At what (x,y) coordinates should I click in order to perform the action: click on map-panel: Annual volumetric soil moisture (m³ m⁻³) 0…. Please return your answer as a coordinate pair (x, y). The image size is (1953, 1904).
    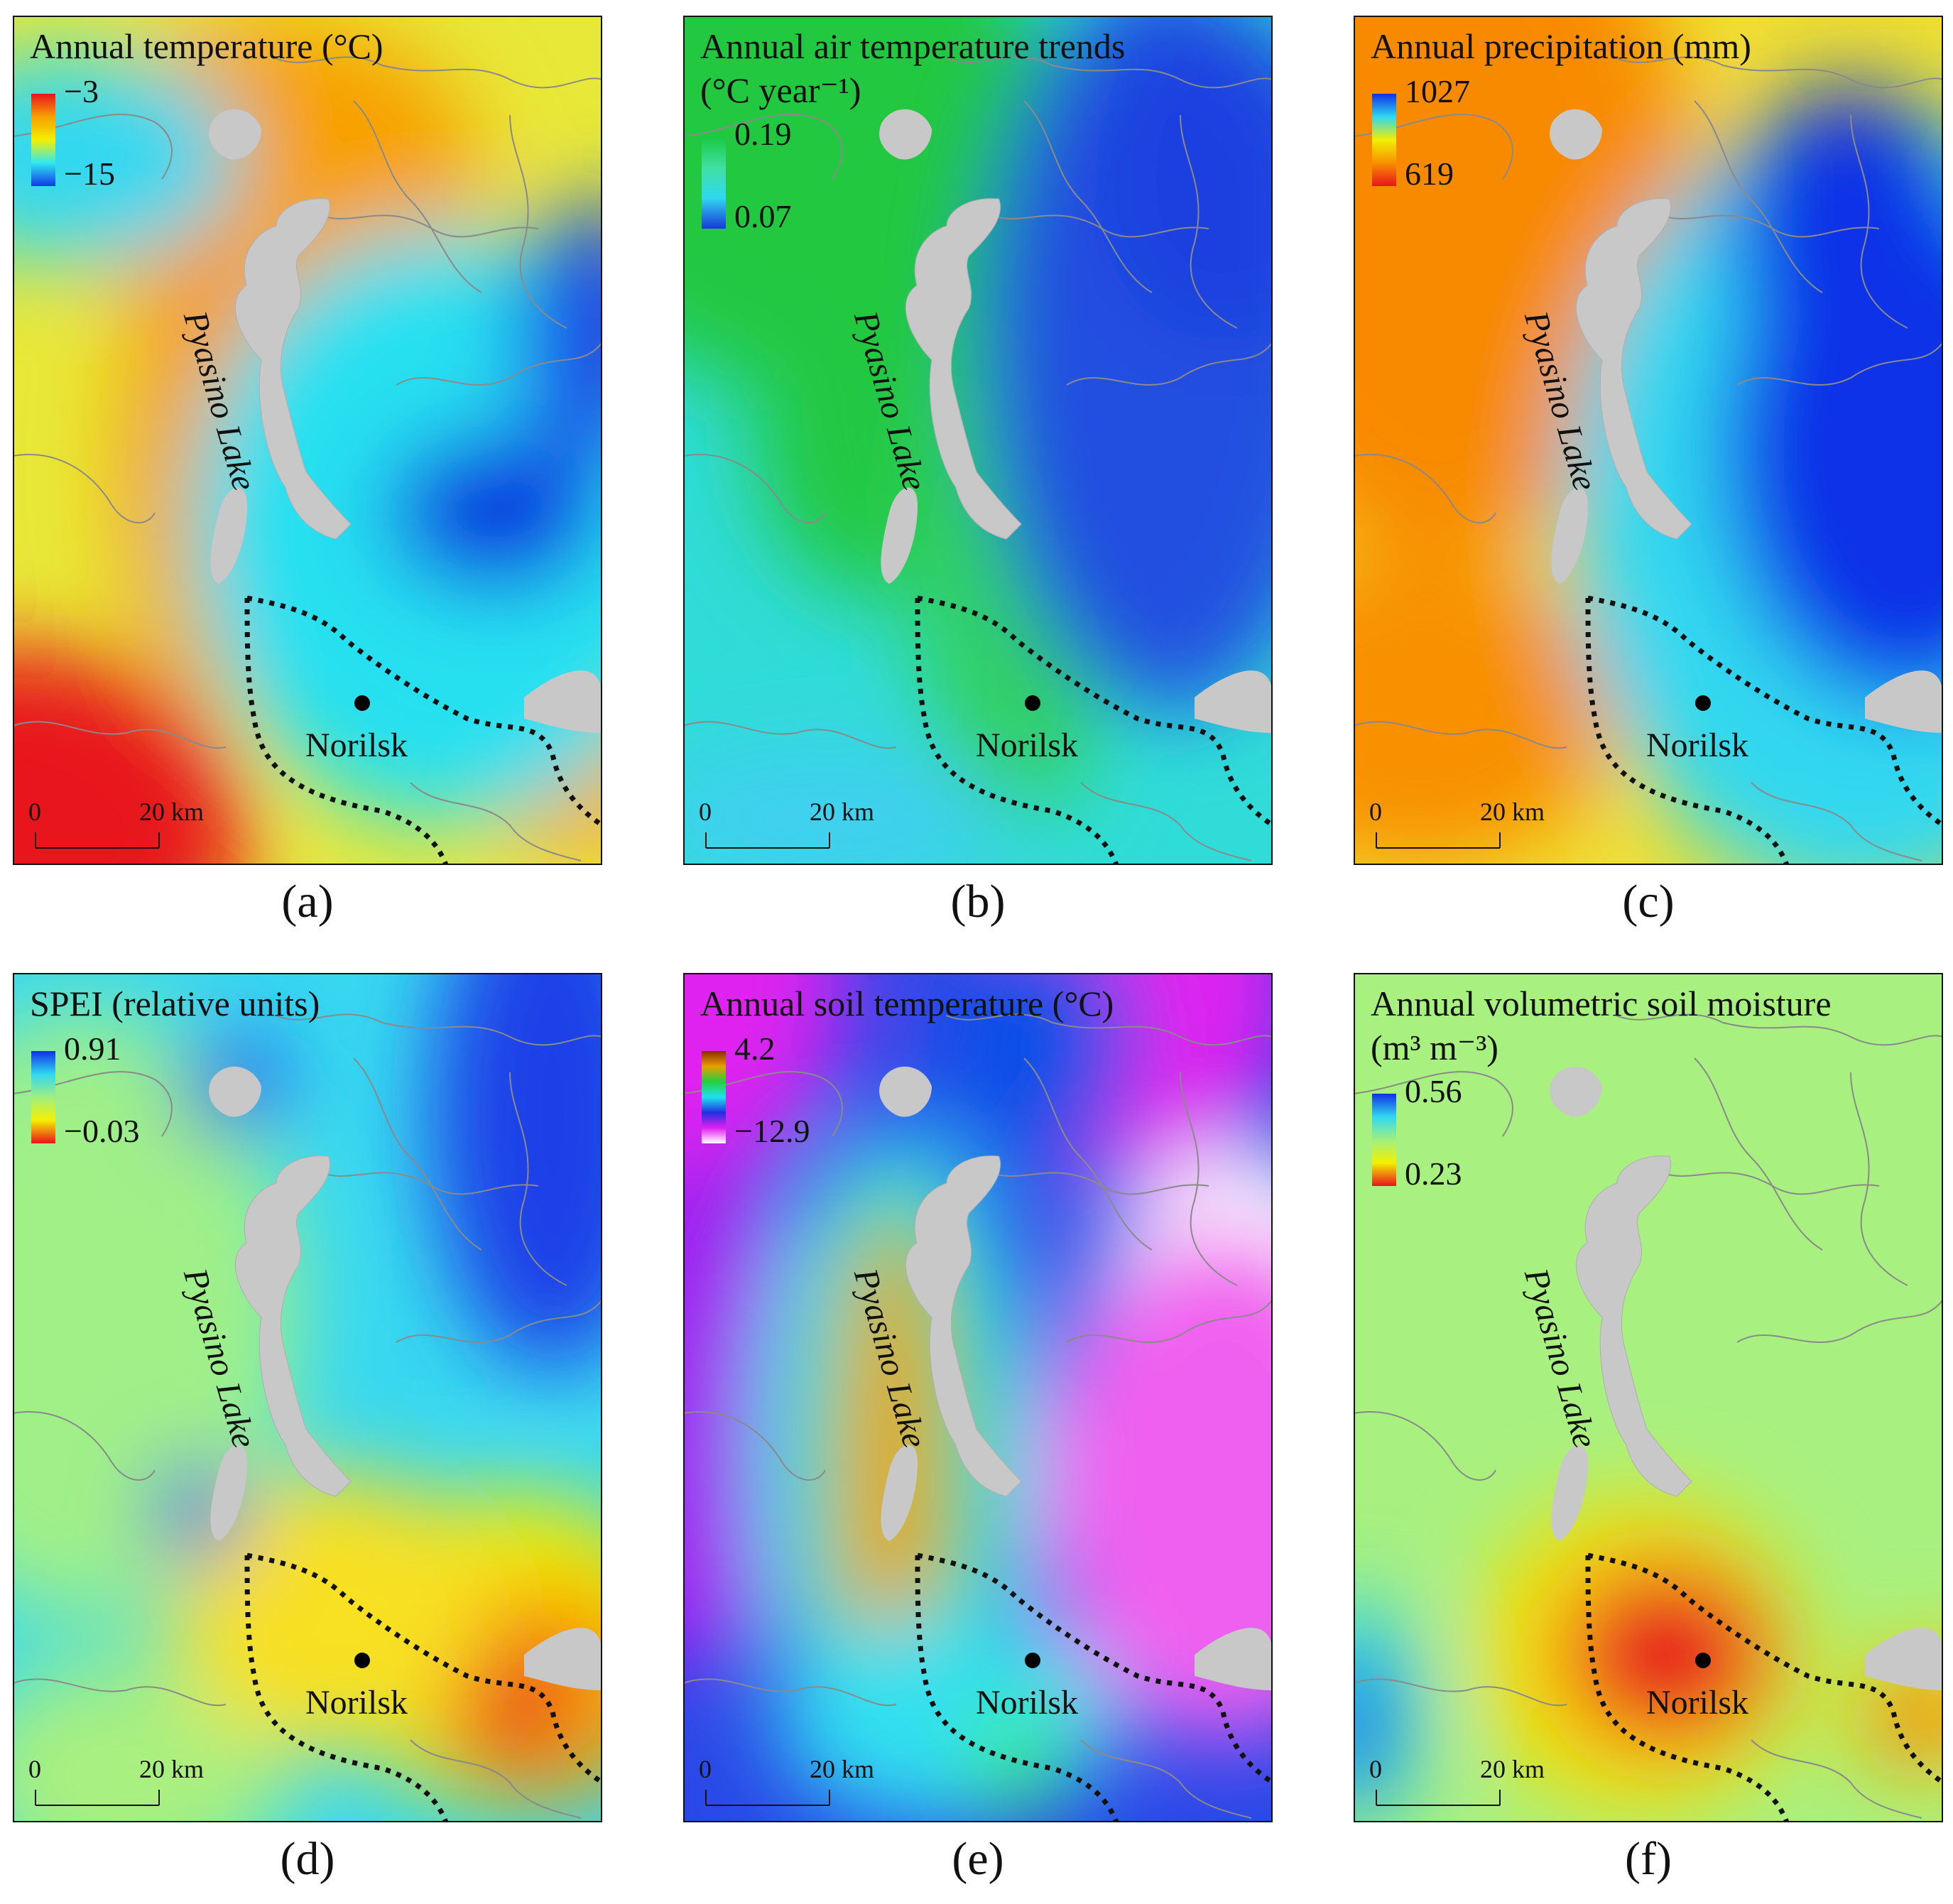
    Looking at the image, I should click on (1648, 1435).